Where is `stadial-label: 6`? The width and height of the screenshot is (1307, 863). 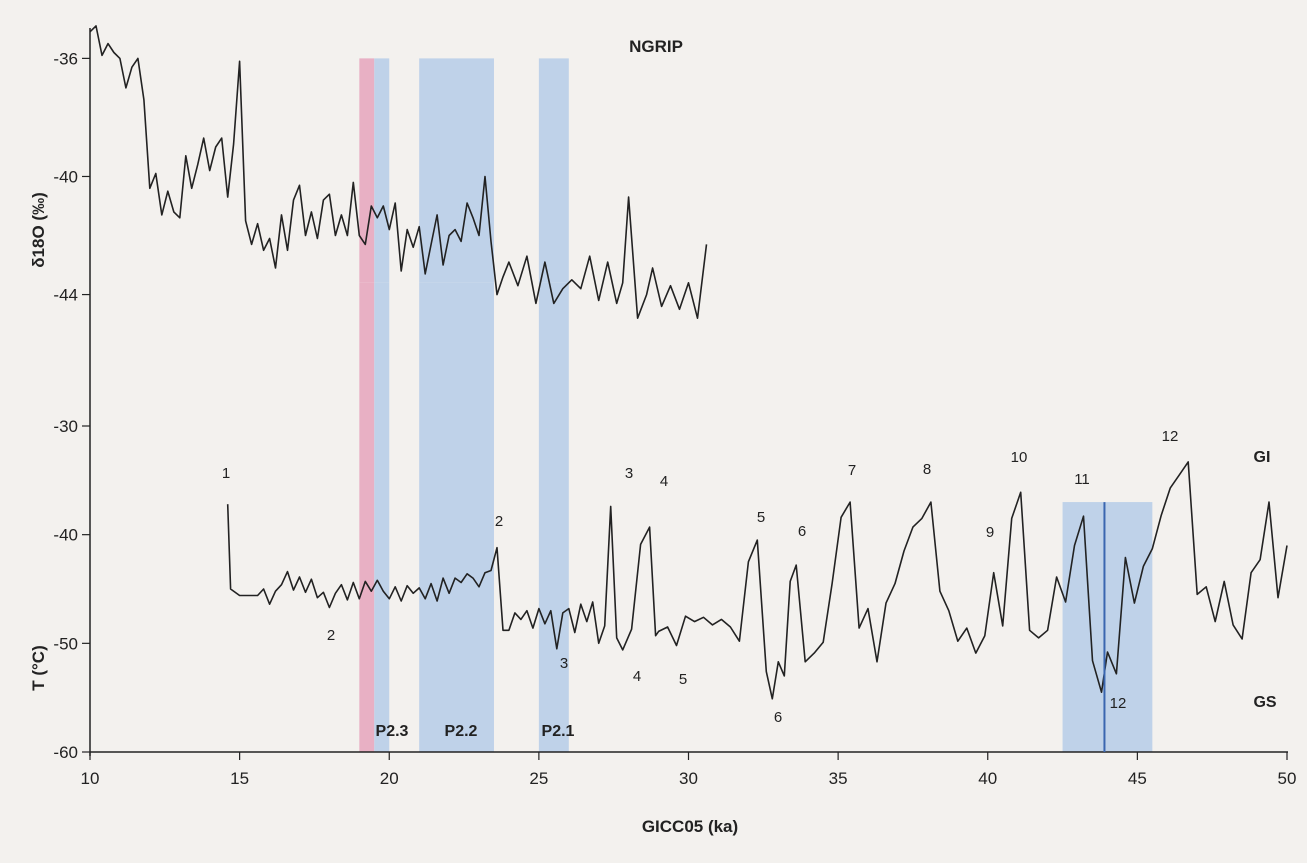 stadial-label: 6 is located at coordinates (778, 717).